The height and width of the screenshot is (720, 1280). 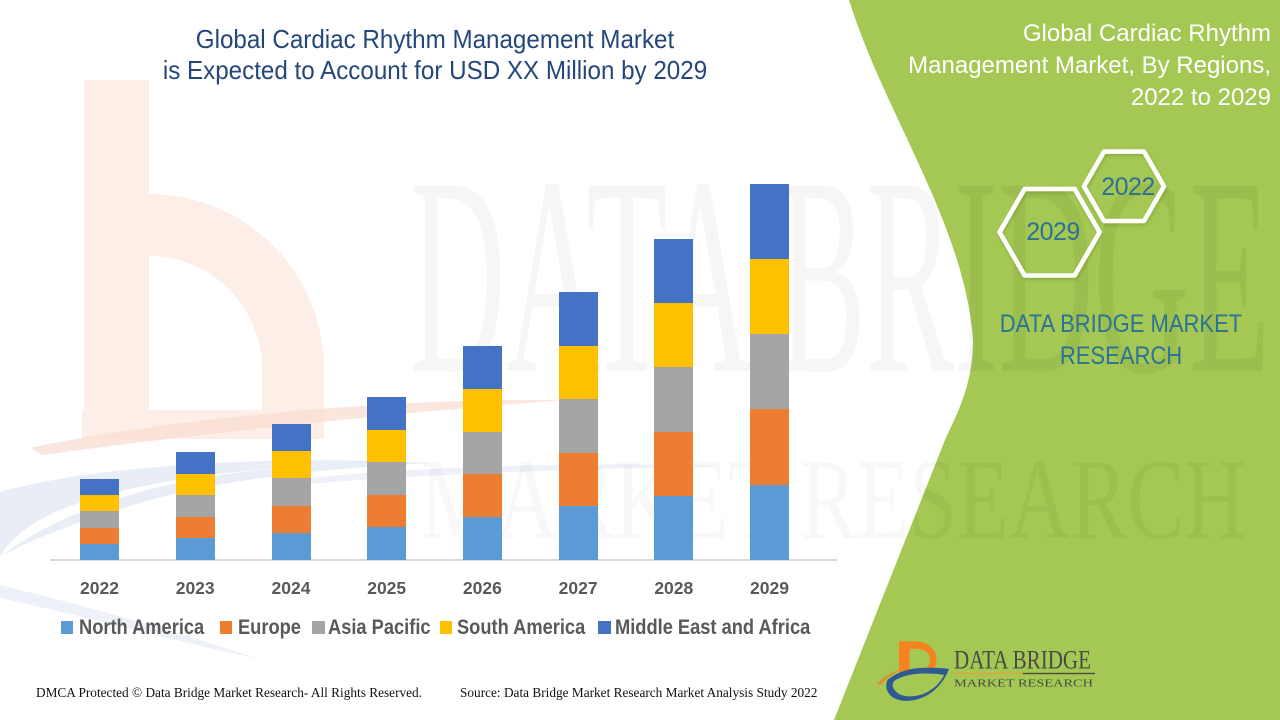 What do you see at coordinates (1022, 659) in the screenshot?
I see `svg-text: DATA BRIDGE` at bounding box center [1022, 659].